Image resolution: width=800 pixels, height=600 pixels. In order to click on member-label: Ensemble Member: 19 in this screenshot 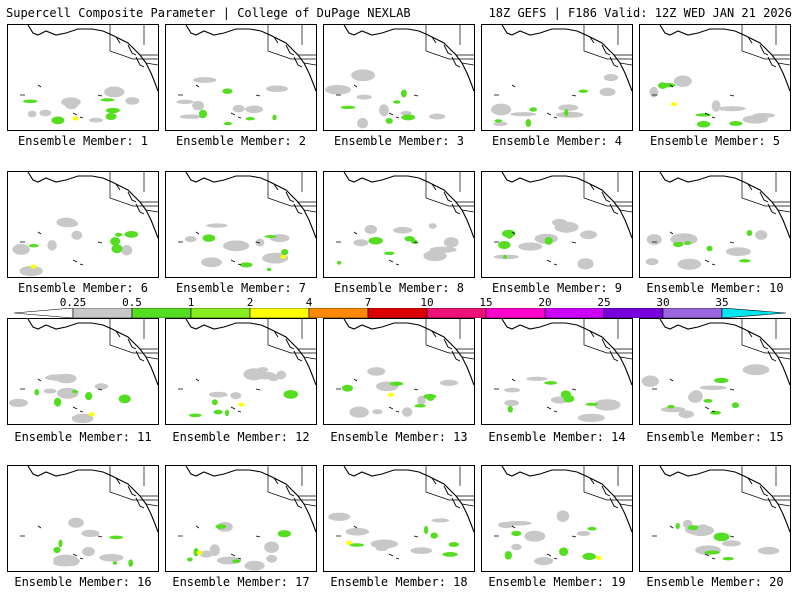, I will do `click(557, 582)`.